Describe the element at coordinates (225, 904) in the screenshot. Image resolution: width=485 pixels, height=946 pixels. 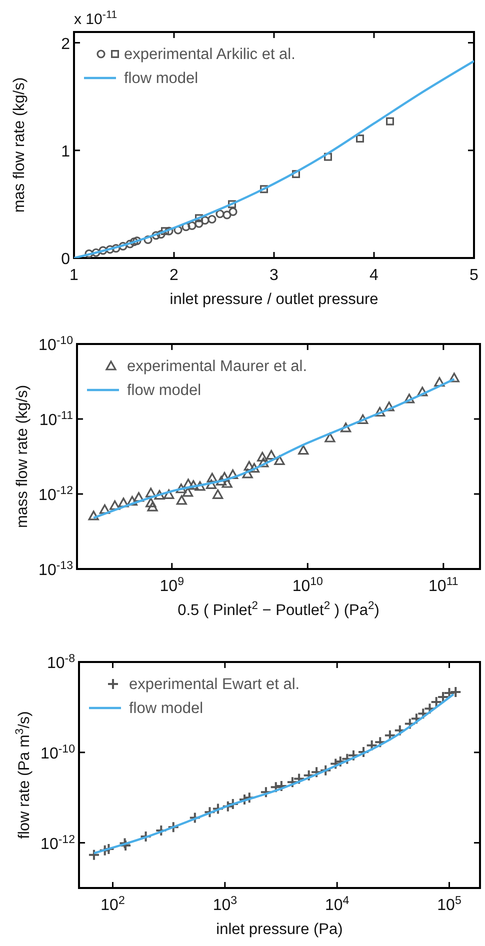
I see `x-tick-label: 10$^{3}$` at that location.